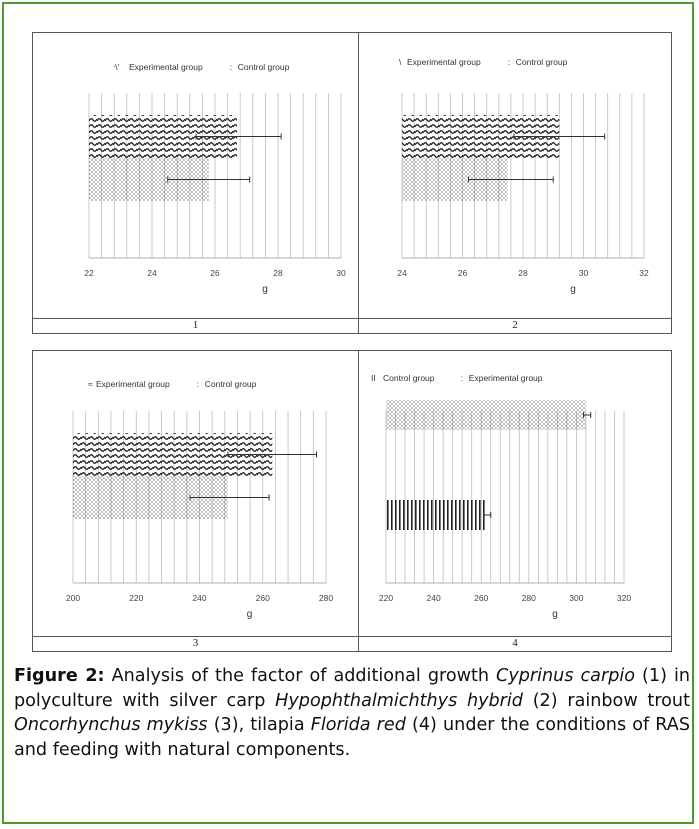 The image size is (699, 829). Describe the element at coordinates (566, 676) in the screenshot. I see `caption-species-1: Cyprinus carpio` at that location.